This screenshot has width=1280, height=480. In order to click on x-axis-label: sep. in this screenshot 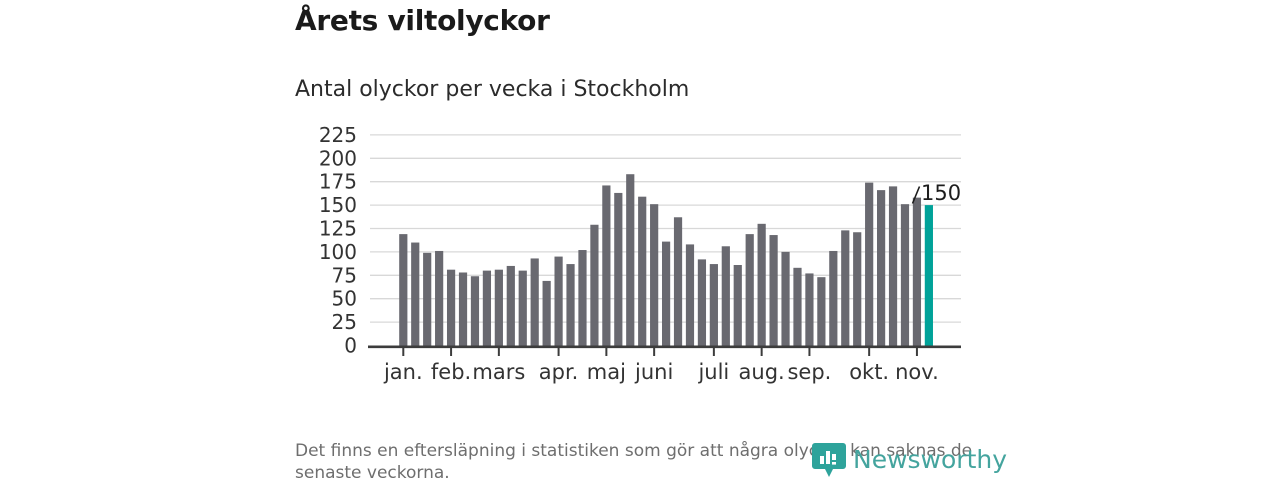, I will do `click(809, 372)`.